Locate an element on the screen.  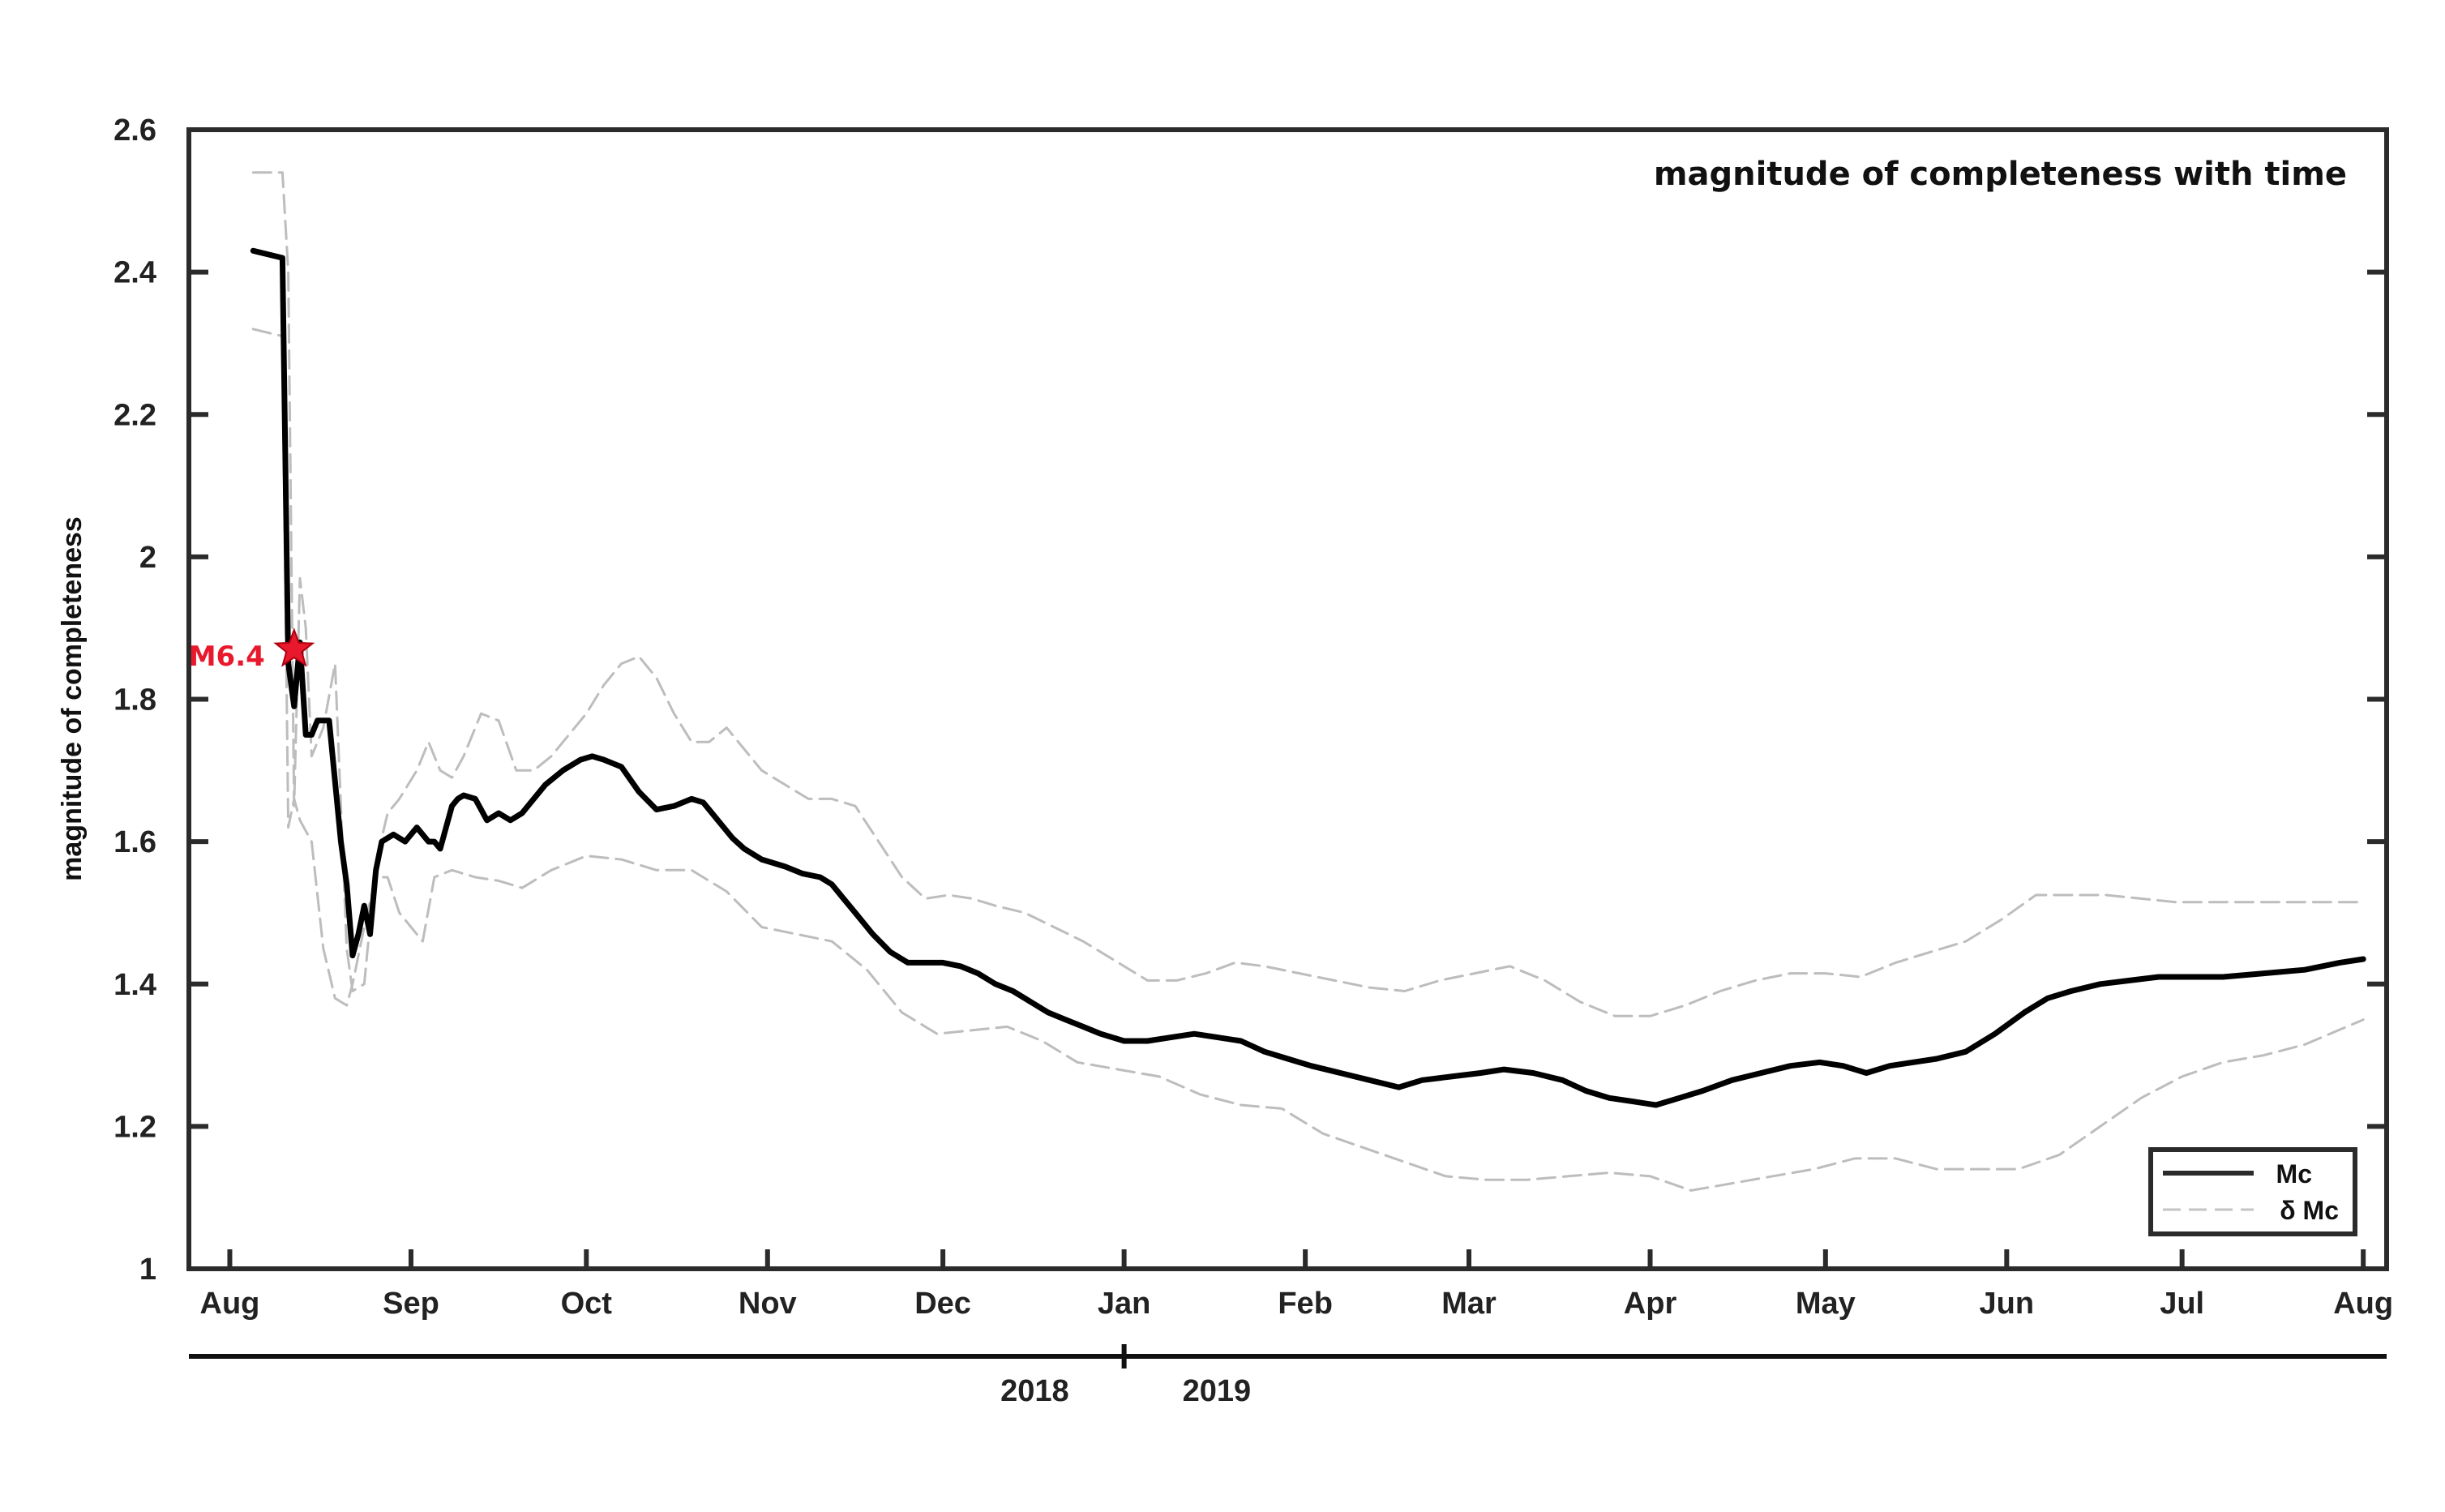
mainshock-annotation: M6.4 is located at coordinates (252, 650).